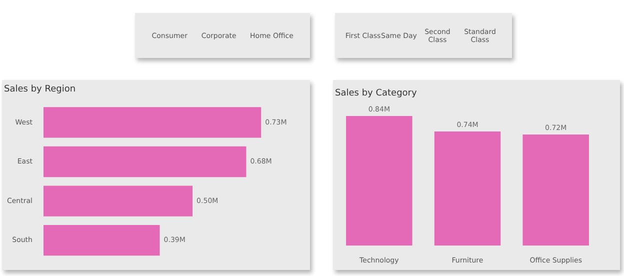 The width and height of the screenshot is (624, 276). I want to click on chart-title: Sales by Category, so click(376, 93).